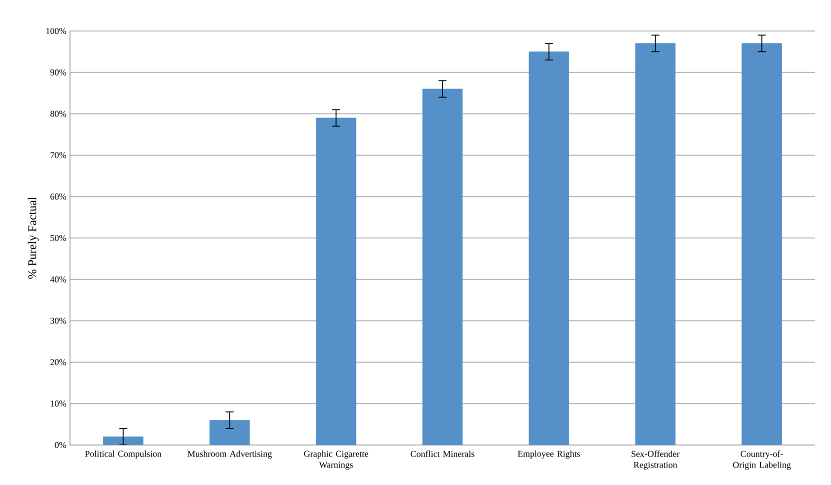 The height and width of the screenshot is (485, 831). What do you see at coordinates (656, 460) in the screenshot?
I see `x-tick-label: Sex-Offender Registration` at bounding box center [656, 460].